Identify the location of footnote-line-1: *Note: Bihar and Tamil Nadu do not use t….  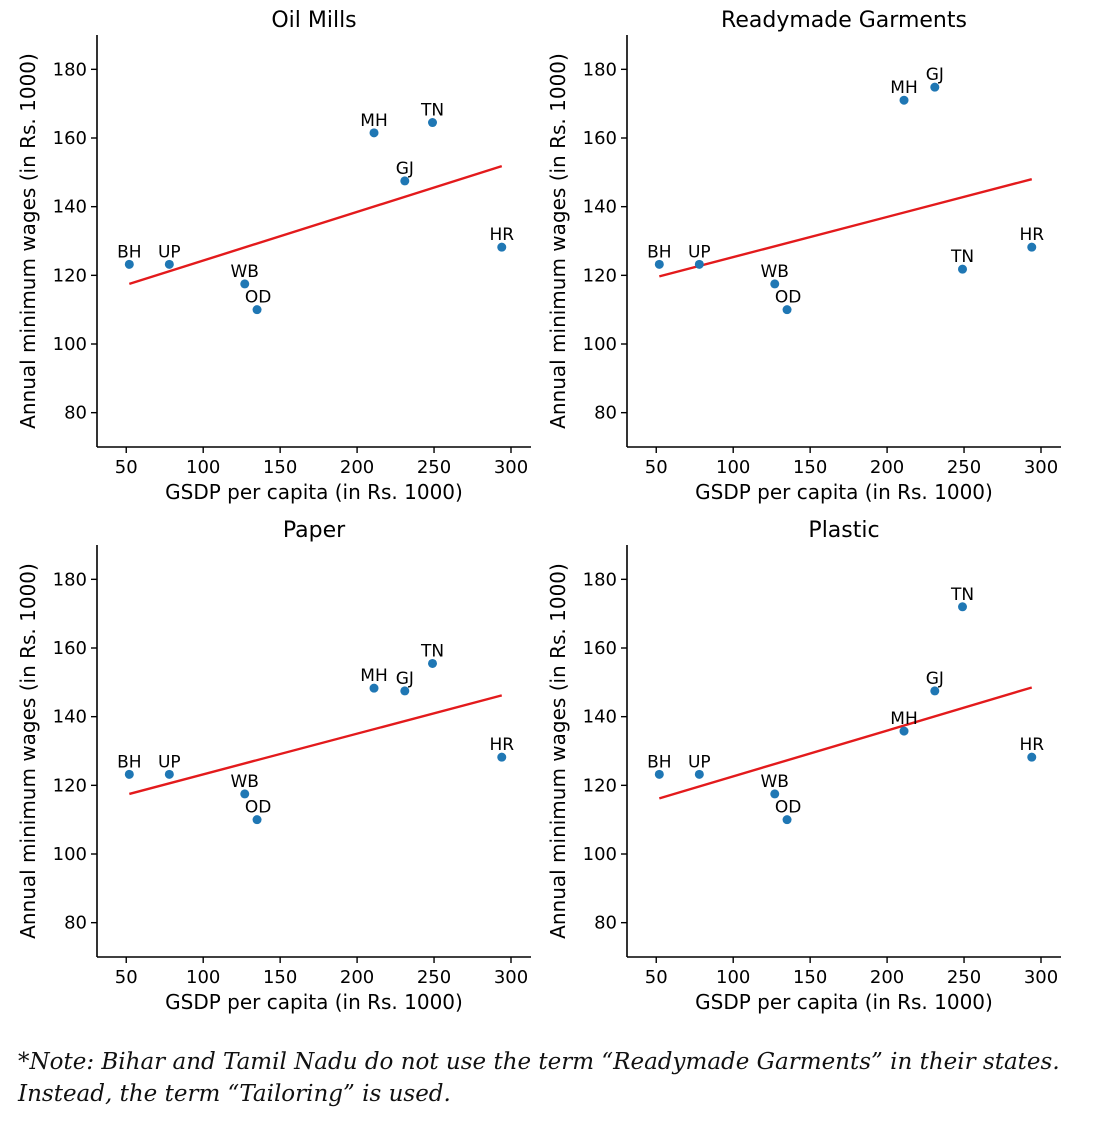
(539, 1062).